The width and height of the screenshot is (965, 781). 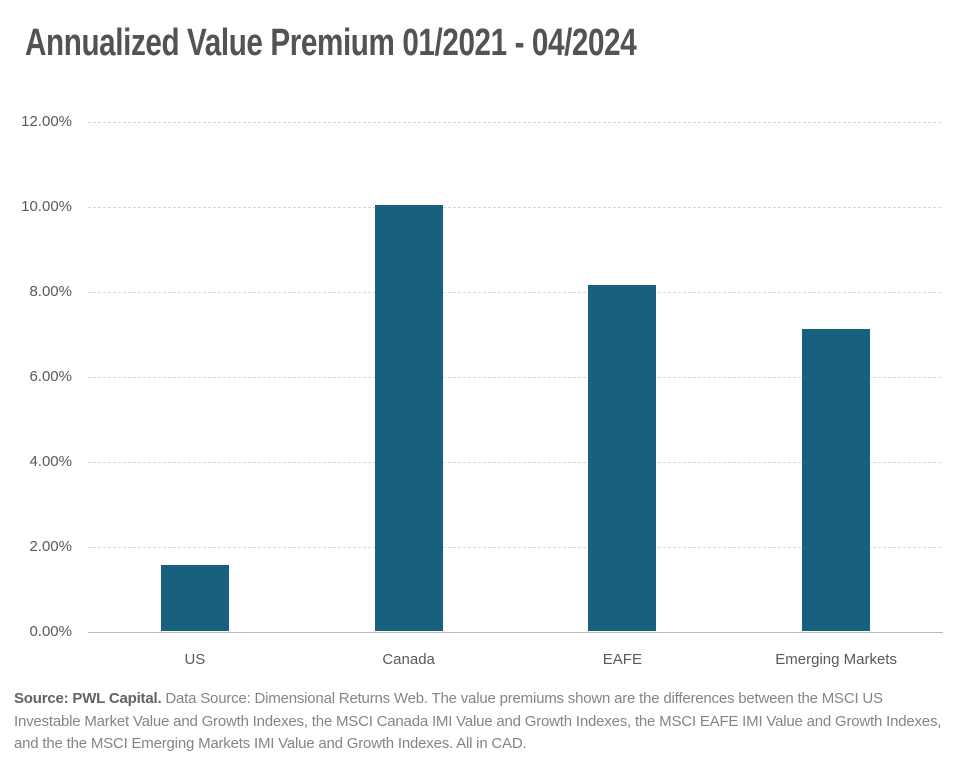 What do you see at coordinates (50, 376) in the screenshot?
I see `y-axis-tick-label: 6.00%` at bounding box center [50, 376].